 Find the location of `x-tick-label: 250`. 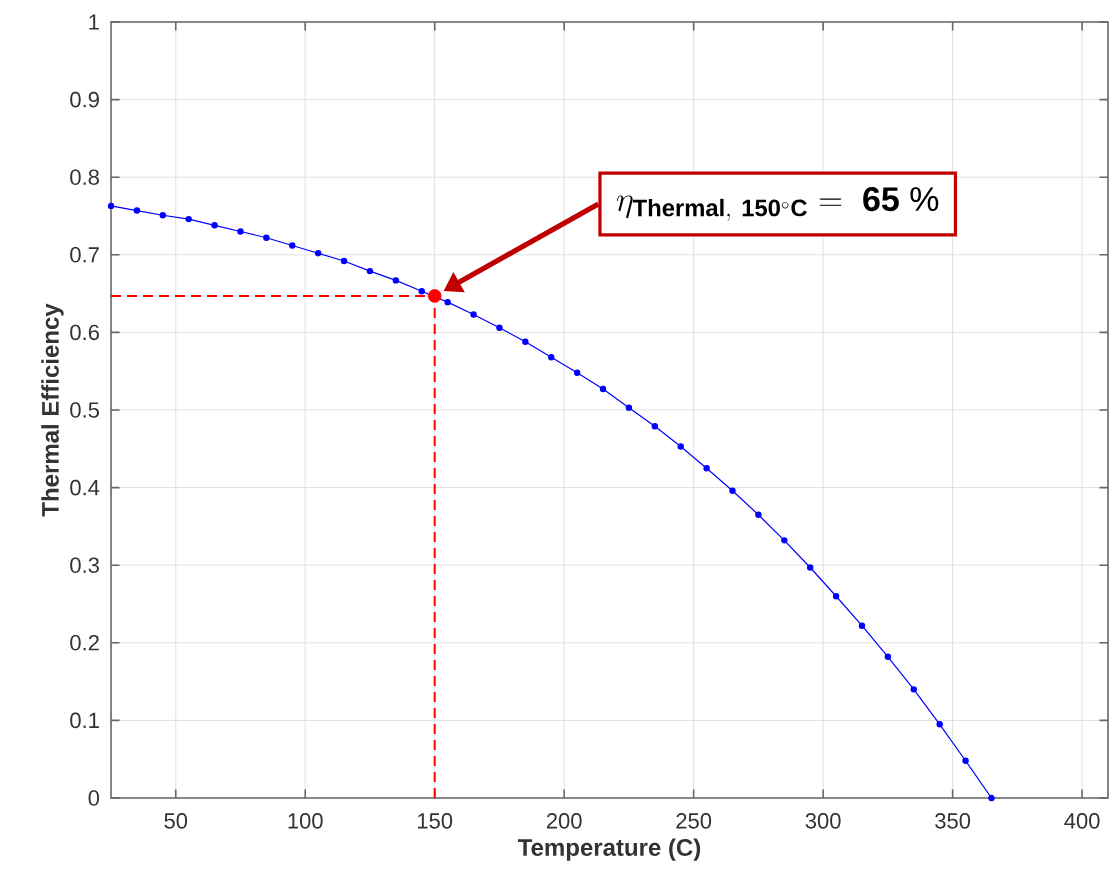

x-tick-label: 250 is located at coordinates (694, 821).